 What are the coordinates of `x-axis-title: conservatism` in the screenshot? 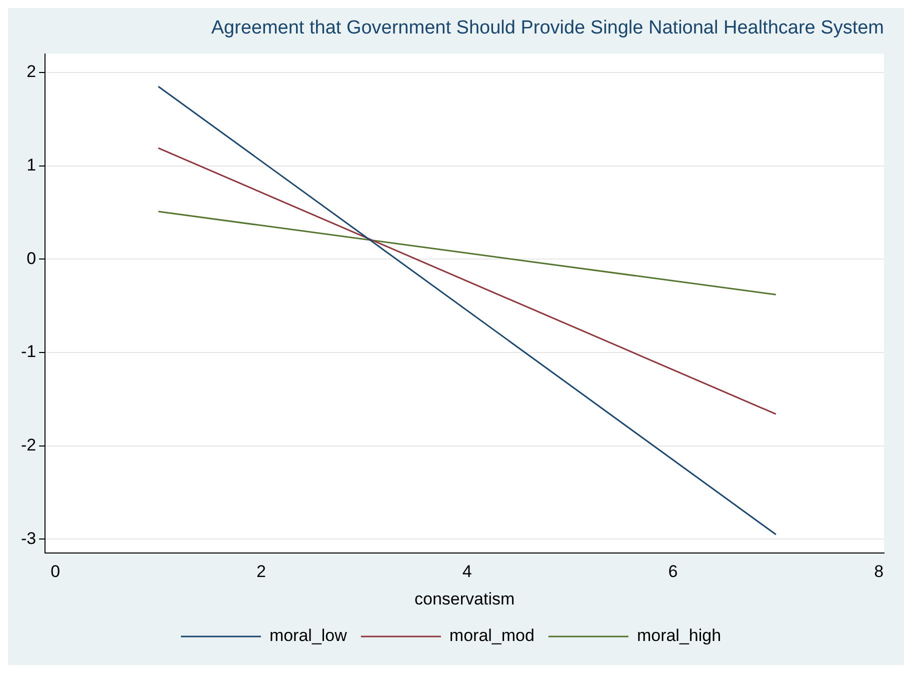 It's located at (464, 598).